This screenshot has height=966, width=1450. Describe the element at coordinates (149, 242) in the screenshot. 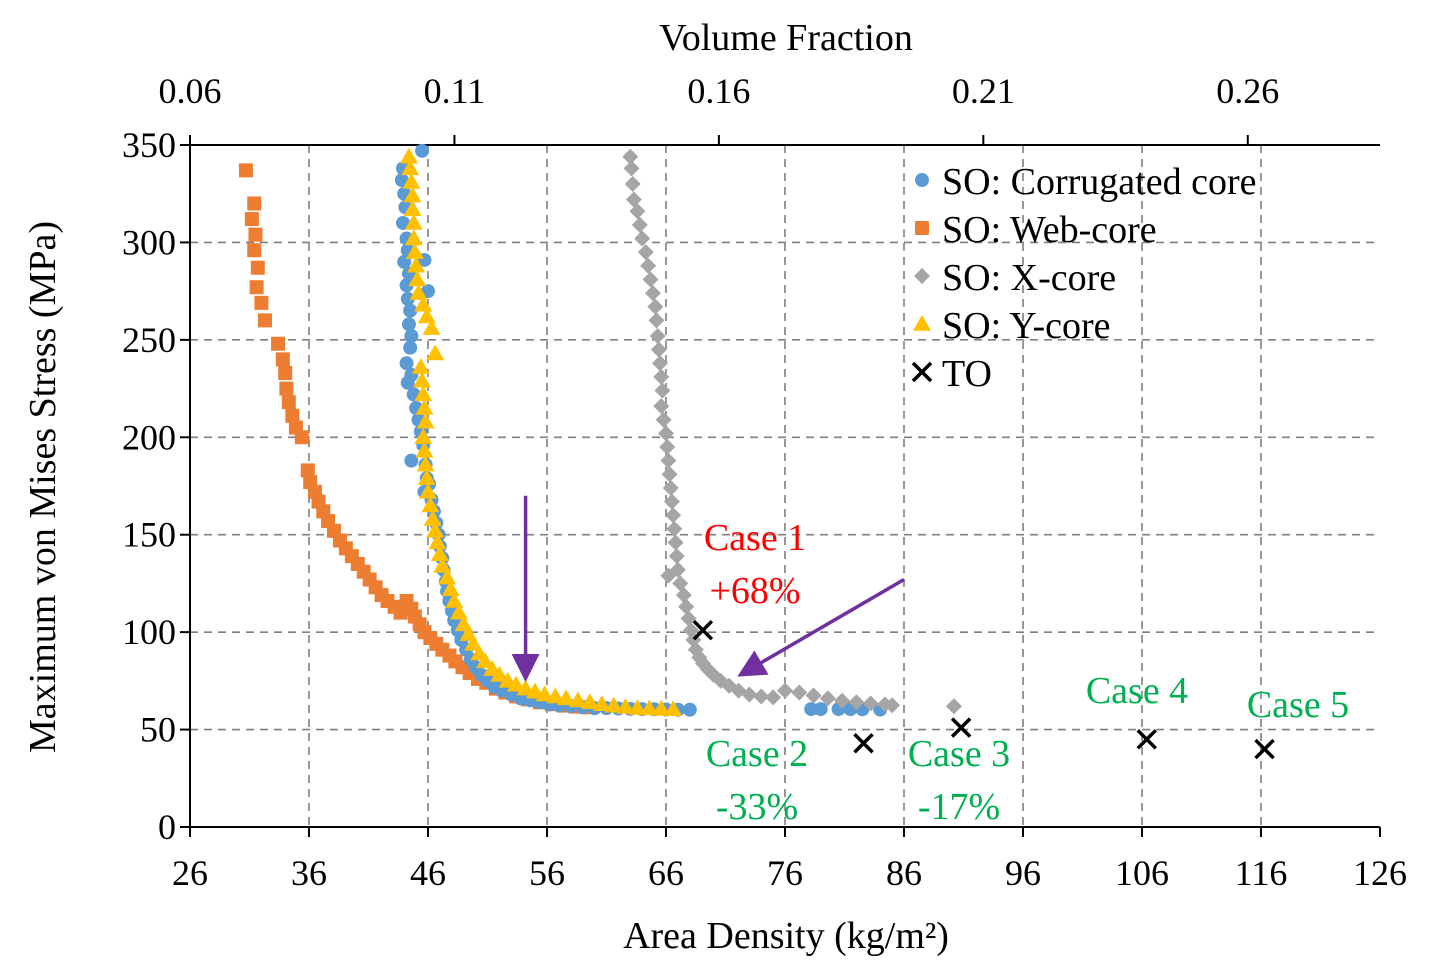

I see `y-tick-label: 300` at that location.